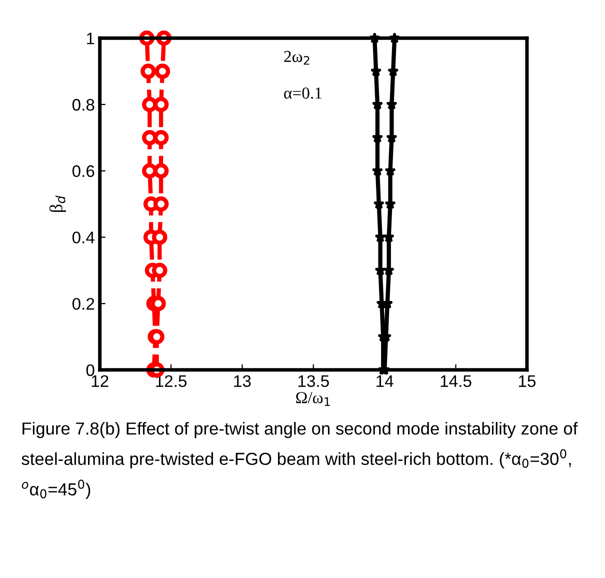 The height and width of the screenshot is (578, 605). Describe the element at coordinates (385, 381) in the screenshot. I see `x-tick-label: 14` at that location.